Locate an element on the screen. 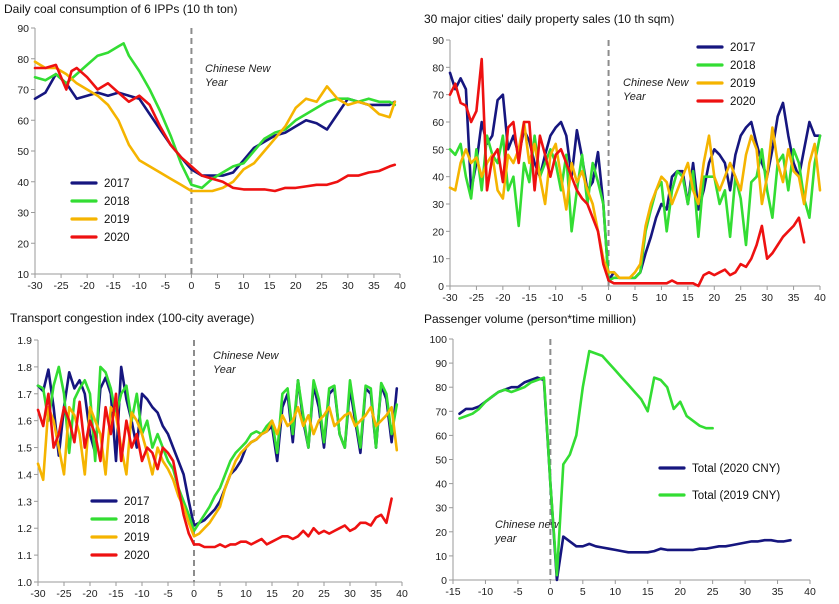 The image size is (839, 604). legend: Total (2020 CNY) Total (2019 CNY) is located at coordinates (719, 482).